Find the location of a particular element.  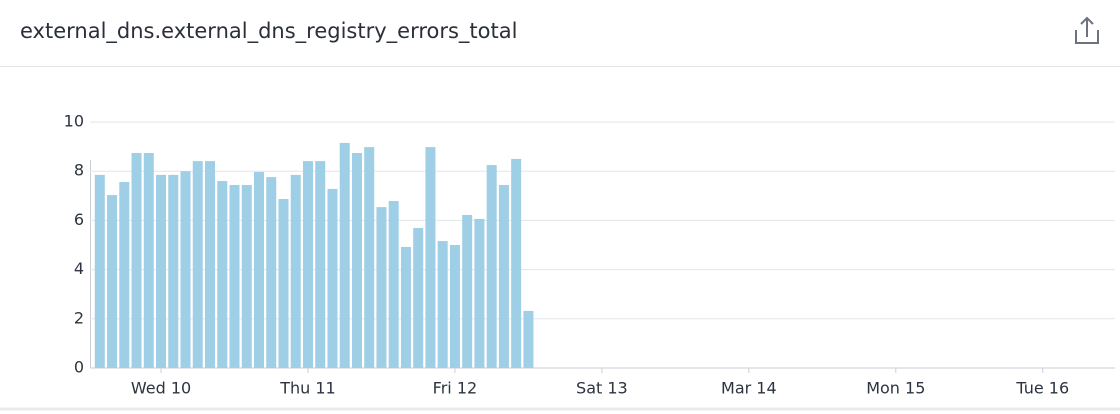

y-tick-label: 4 is located at coordinates (79, 268).